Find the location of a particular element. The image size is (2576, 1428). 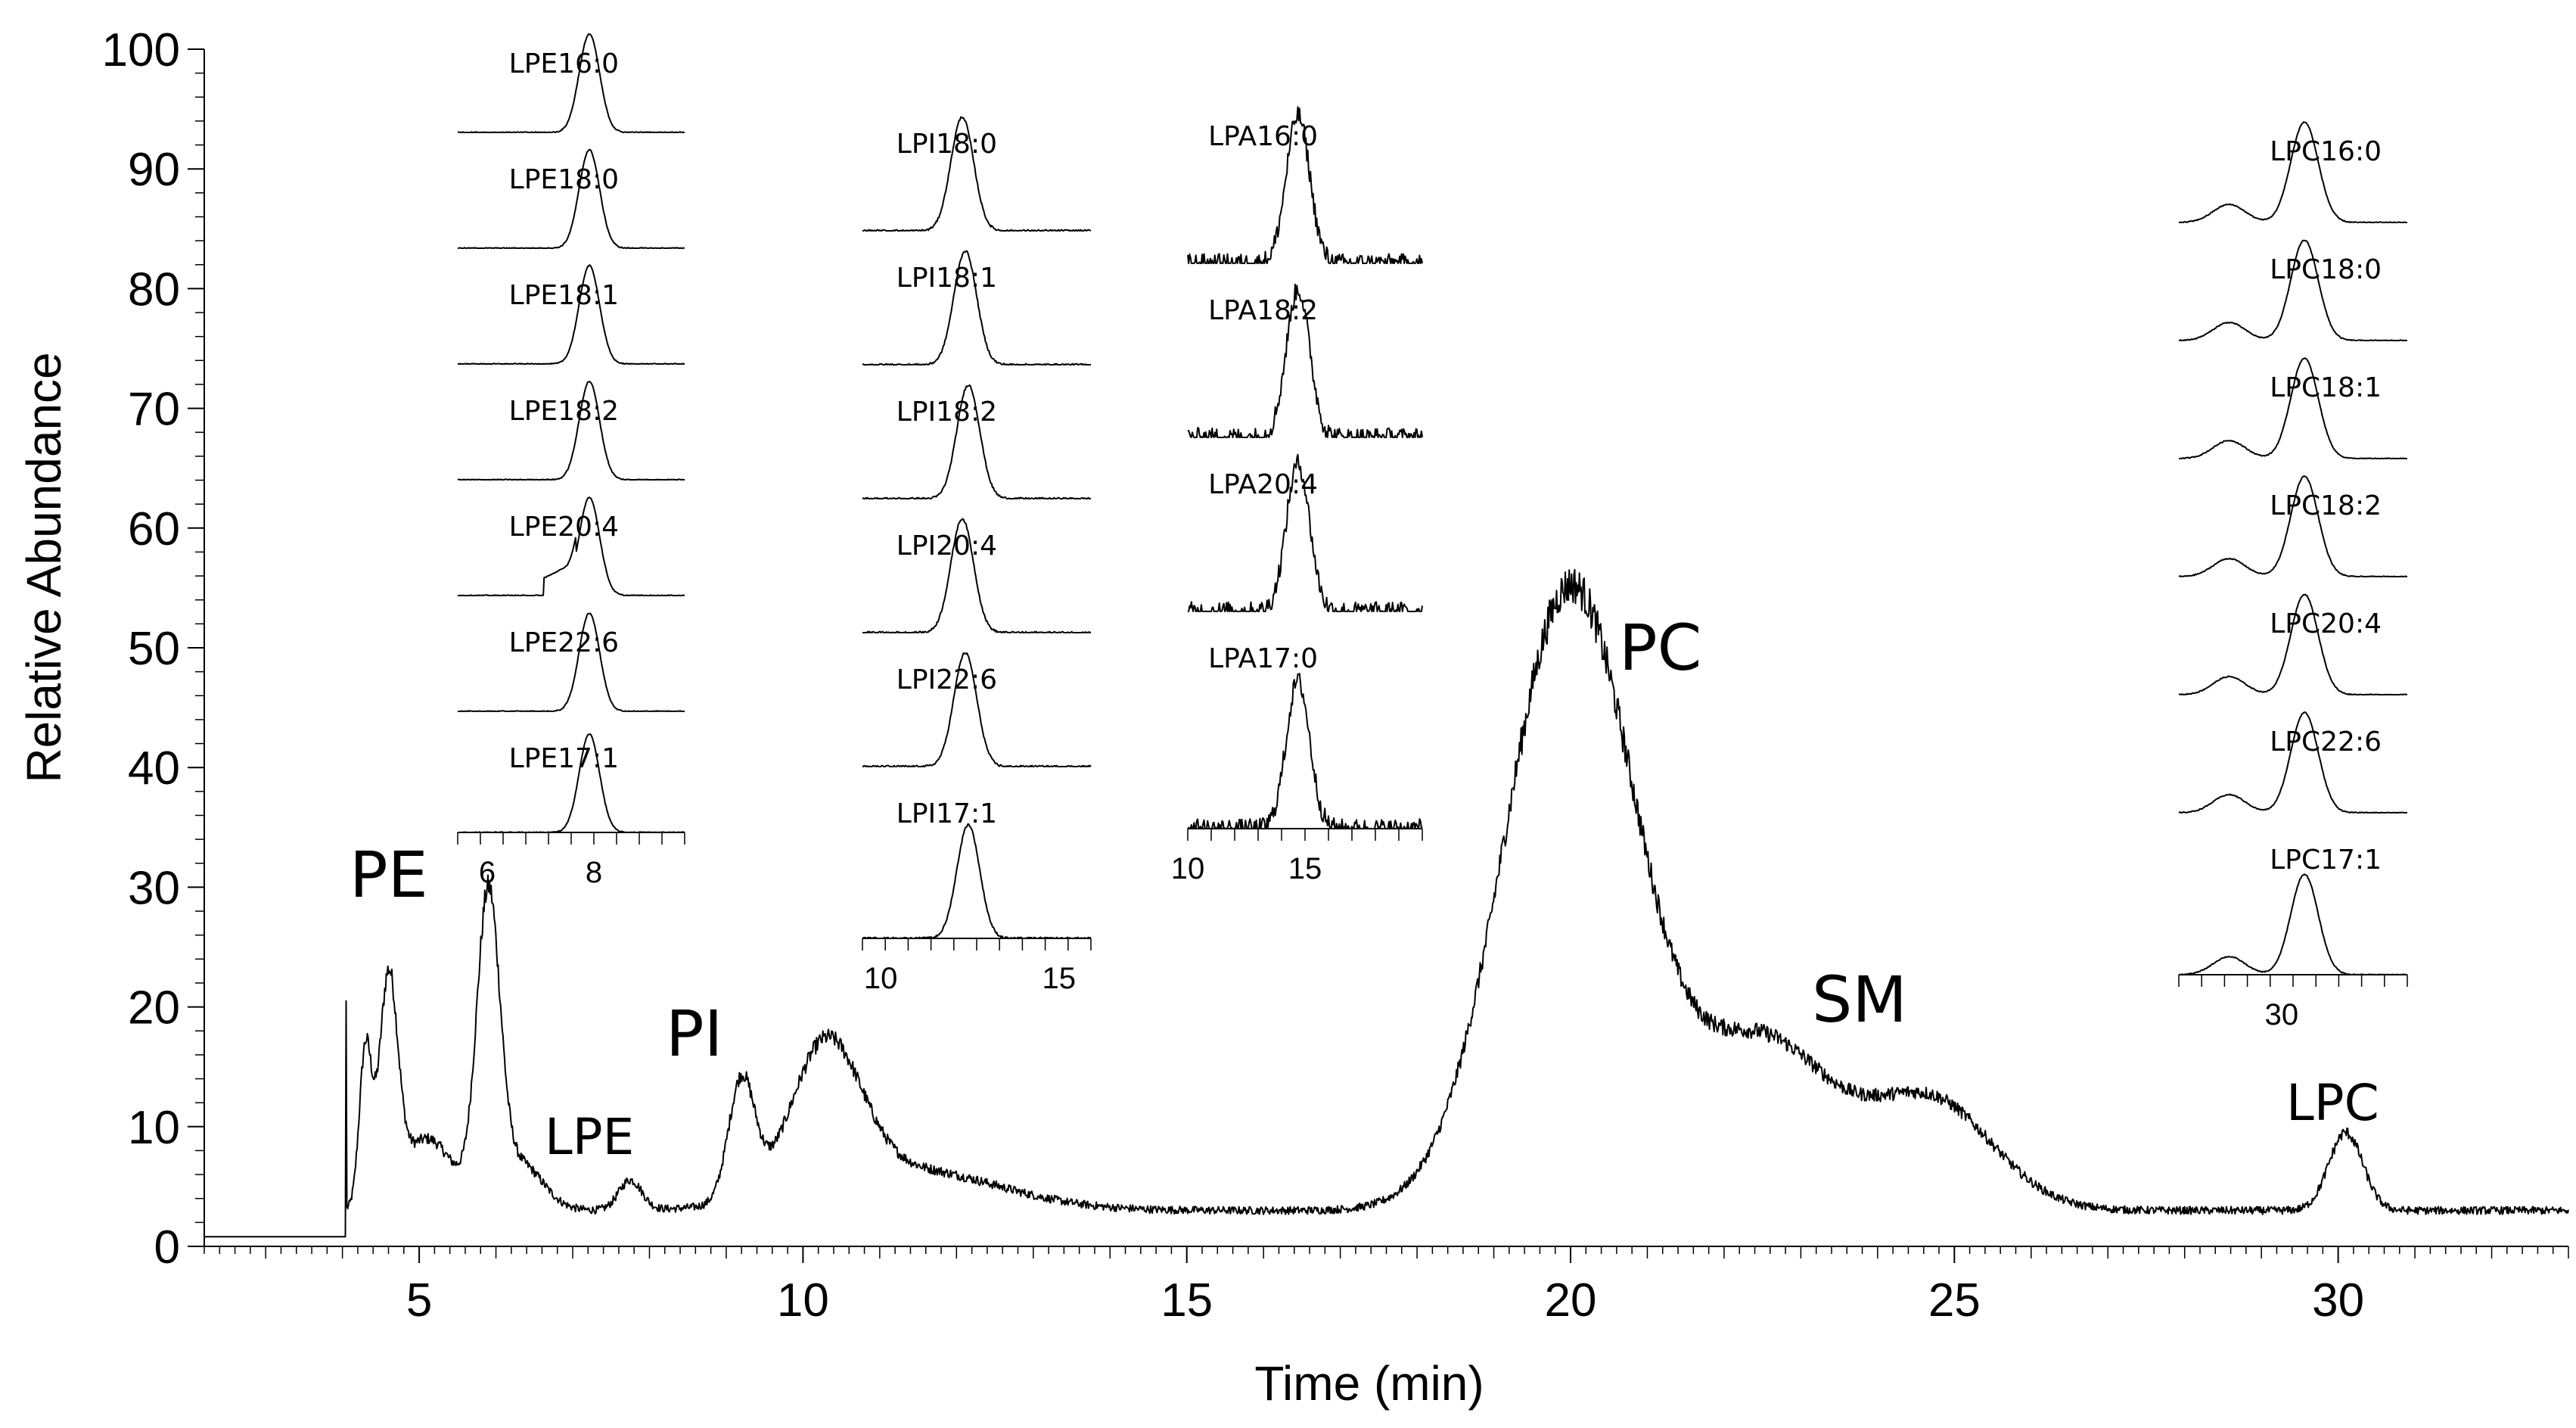

inset-tick-label: 6 is located at coordinates (487, 872).